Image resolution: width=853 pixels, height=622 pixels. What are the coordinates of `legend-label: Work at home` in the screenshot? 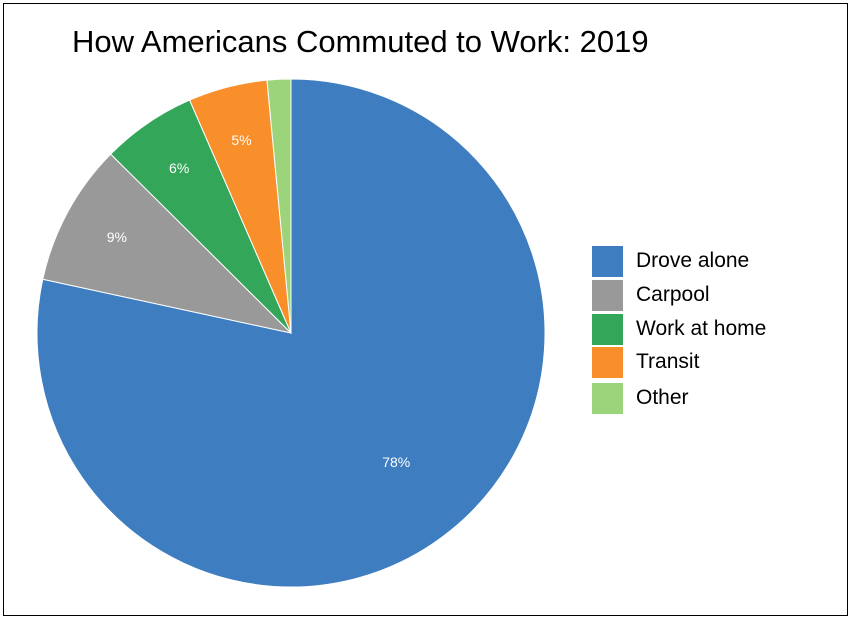 It's located at (701, 328).